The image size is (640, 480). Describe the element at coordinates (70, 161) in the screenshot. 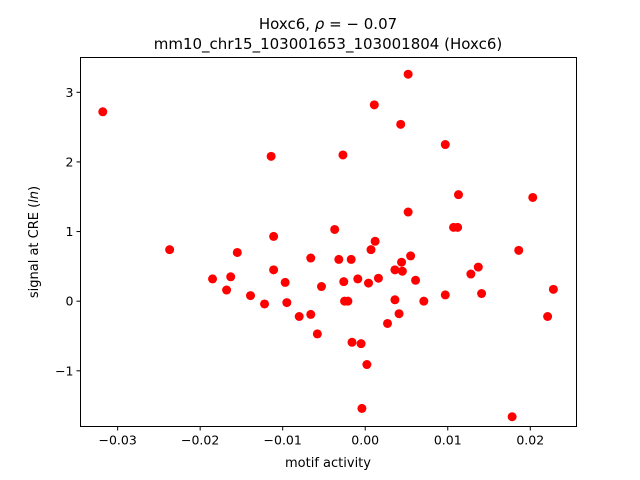

I see `y-tick-label: 2` at that location.